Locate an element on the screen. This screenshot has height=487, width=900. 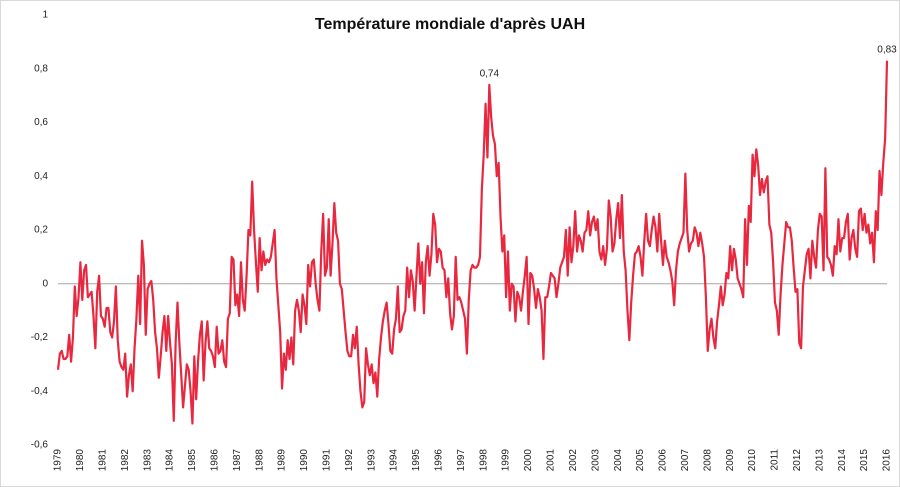
y-tick-label: -0,4 is located at coordinates (40, 391).